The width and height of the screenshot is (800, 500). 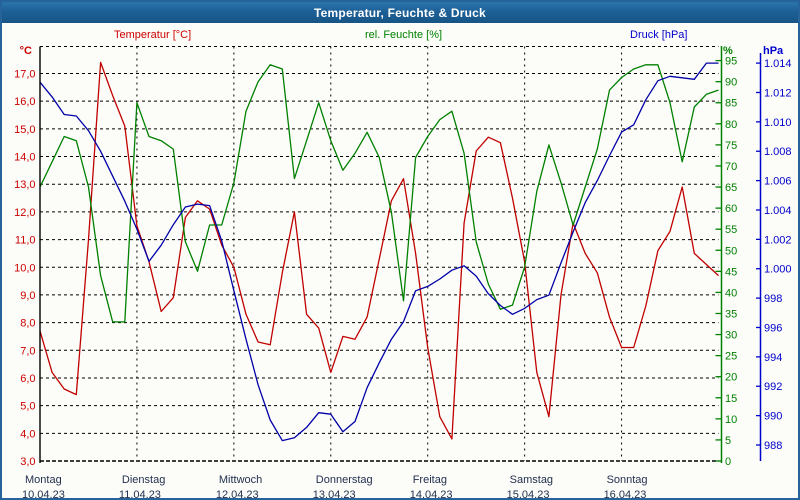 I want to click on pressure-tick-label: 994, so click(x=773, y=358).